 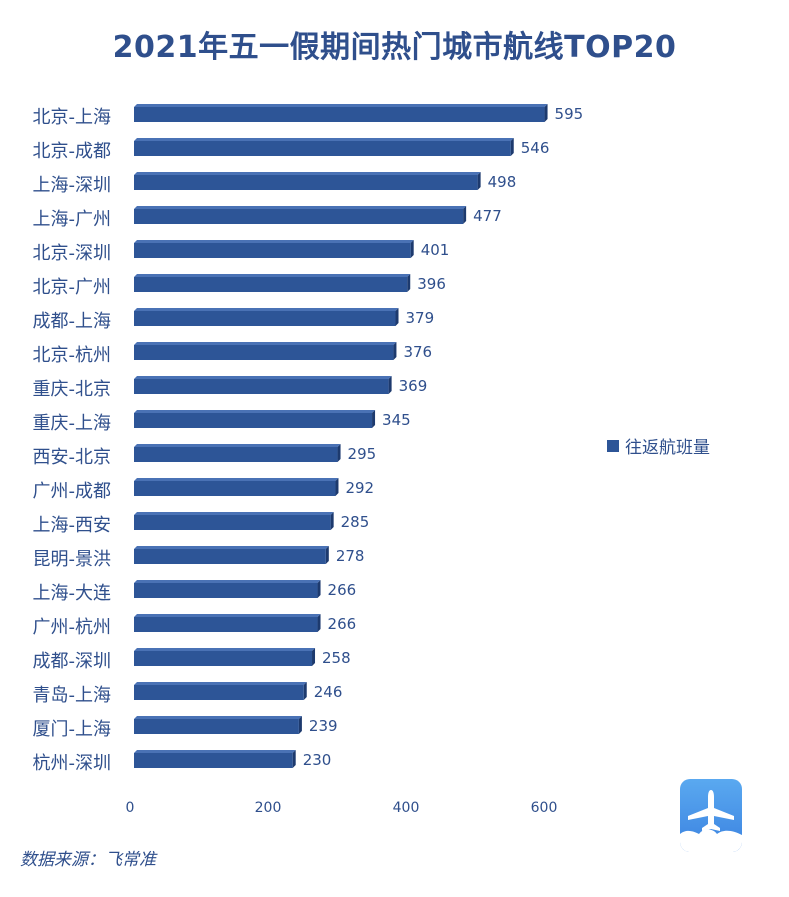 What do you see at coordinates (72, 185) in the screenshot?
I see `category-label: 上海-深圳` at bounding box center [72, 185].